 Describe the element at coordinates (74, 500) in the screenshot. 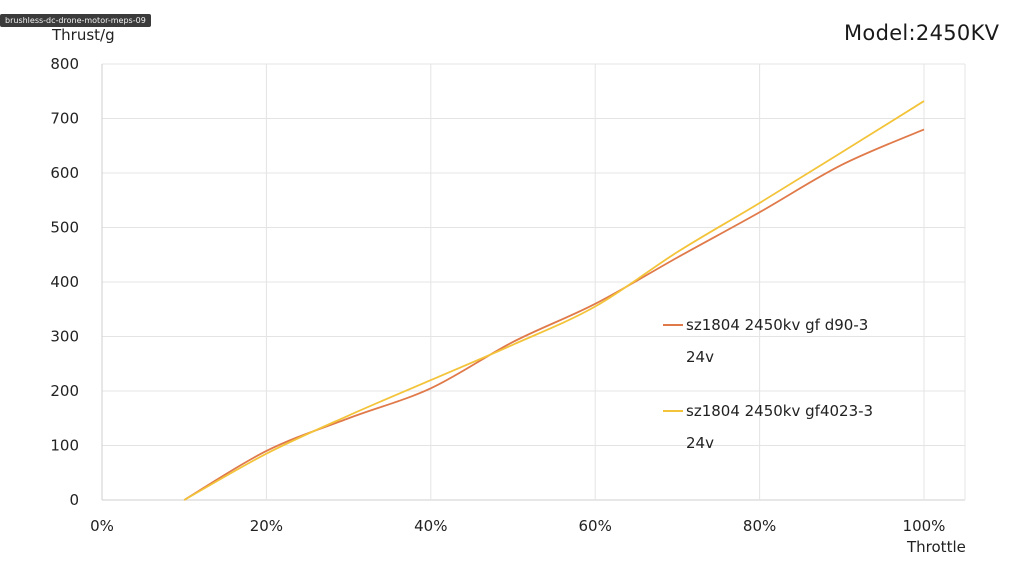

I see `y-tick-label: 0` at that location.